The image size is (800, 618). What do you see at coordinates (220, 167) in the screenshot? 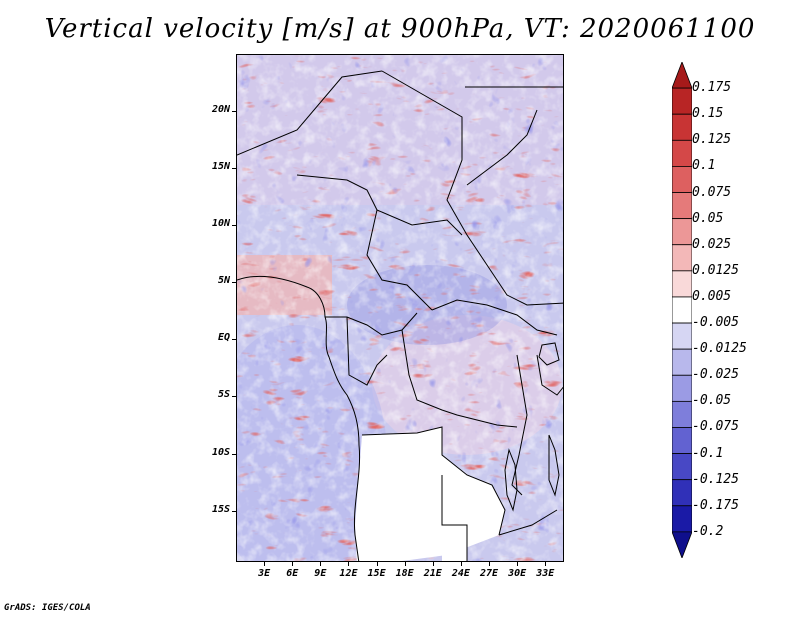
I see `lat-tick-label: 15N` at bounding box center [220, 167].